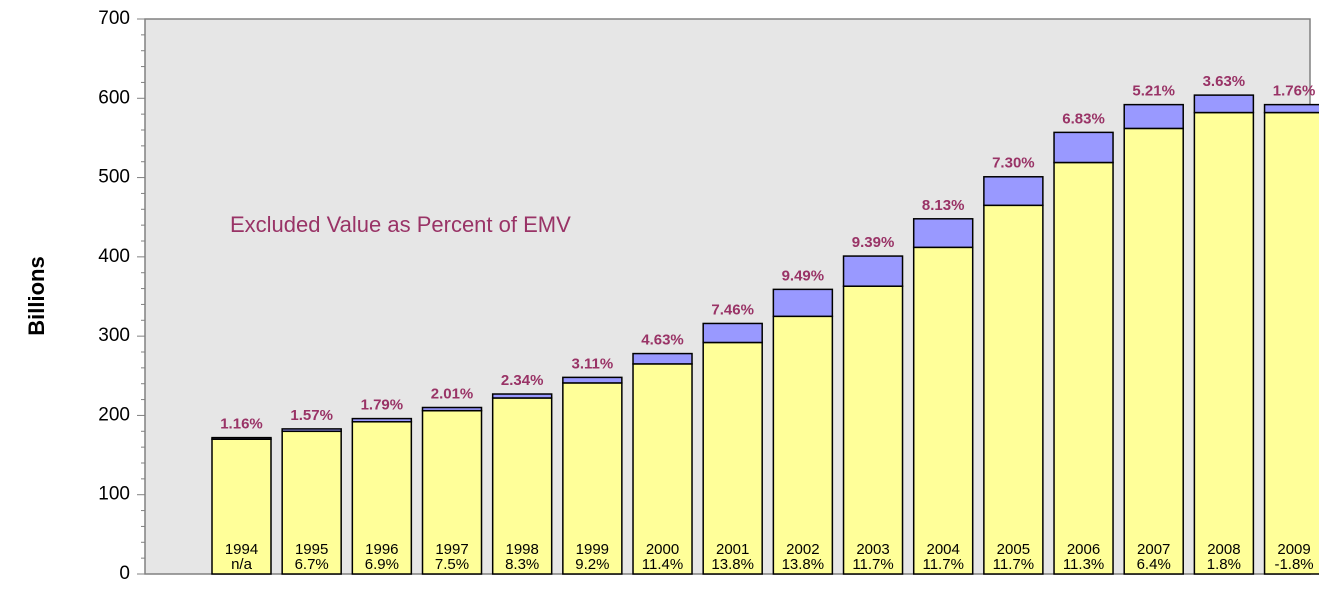 The width and height of the screenshot is (1319, 592). What do you see at coordinates (114, 97) in the screenshot?
I see `y-tick-label: 600` at bounding box center [114, 97].